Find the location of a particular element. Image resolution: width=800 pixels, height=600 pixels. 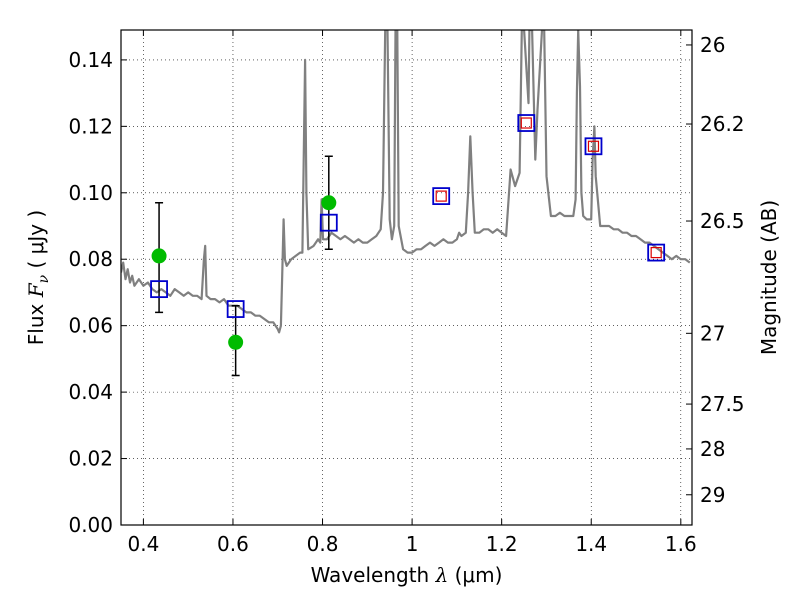

y2-tick-label: 29 is located at coordinates (712, 495).